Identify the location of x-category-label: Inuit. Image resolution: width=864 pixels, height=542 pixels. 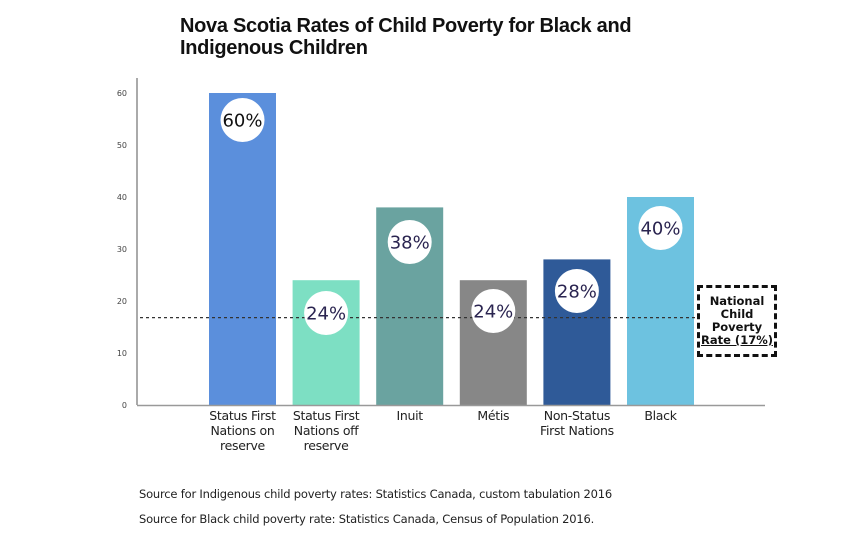
(409, 415).